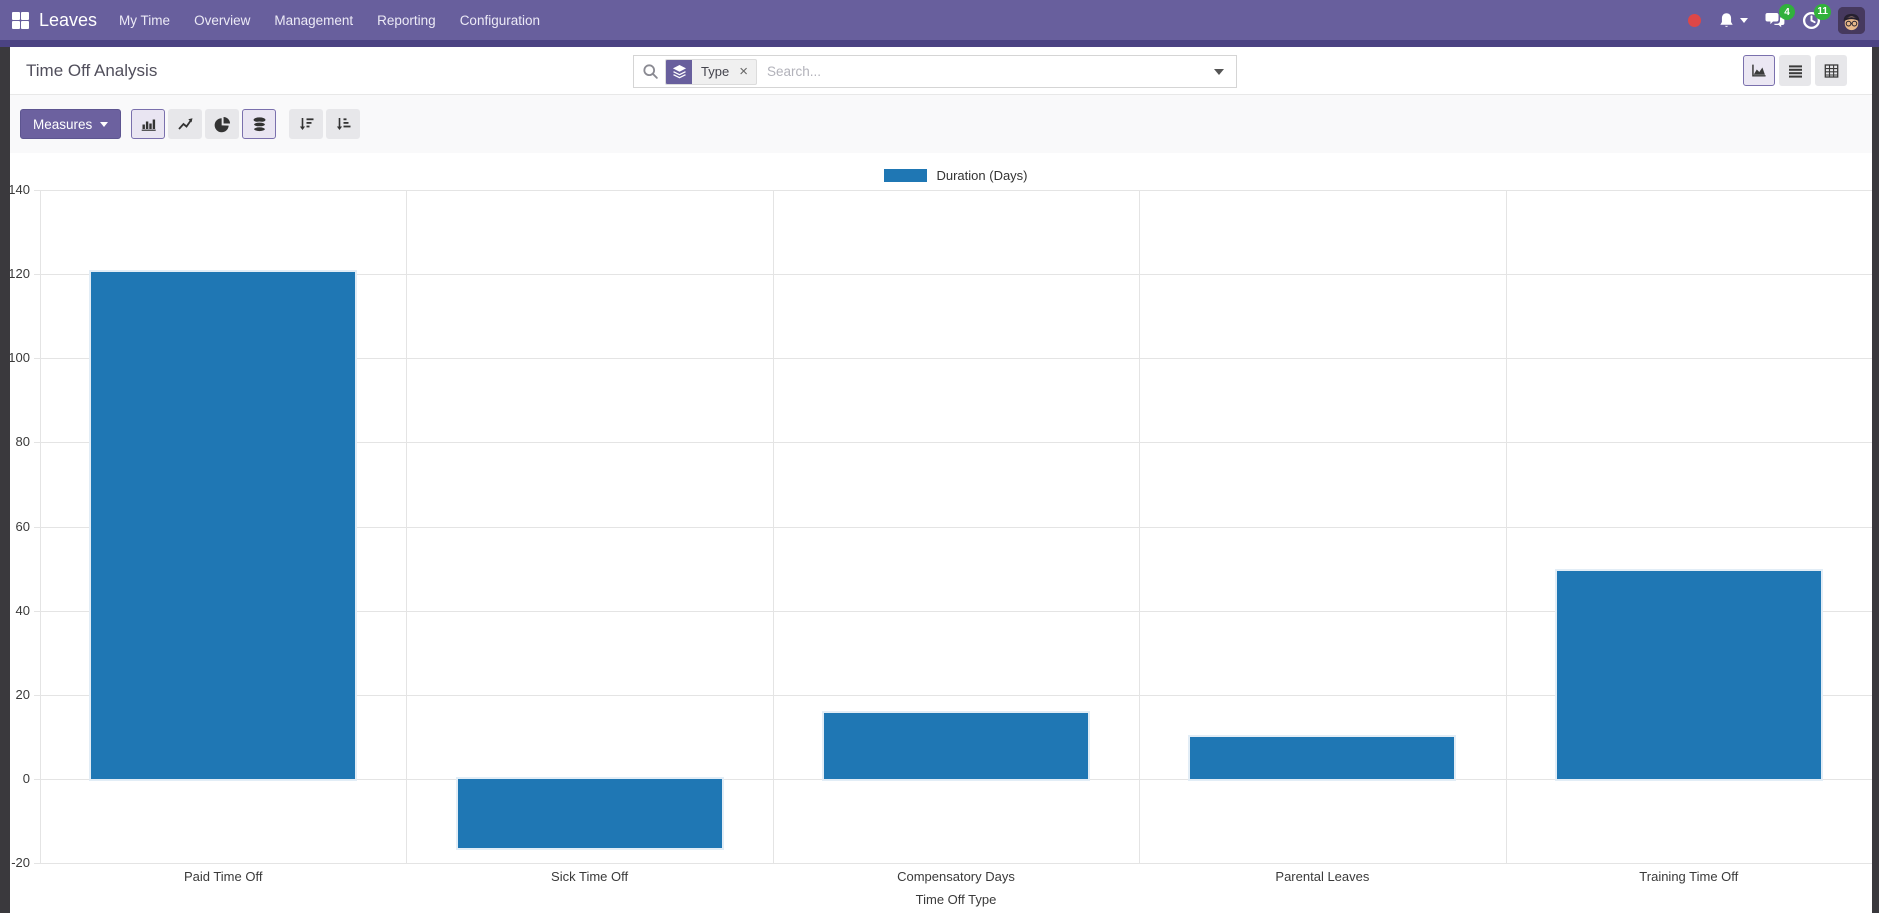  I want to click on x-category-label-compensatory-days: Compensatory Days, so click(956, 876).